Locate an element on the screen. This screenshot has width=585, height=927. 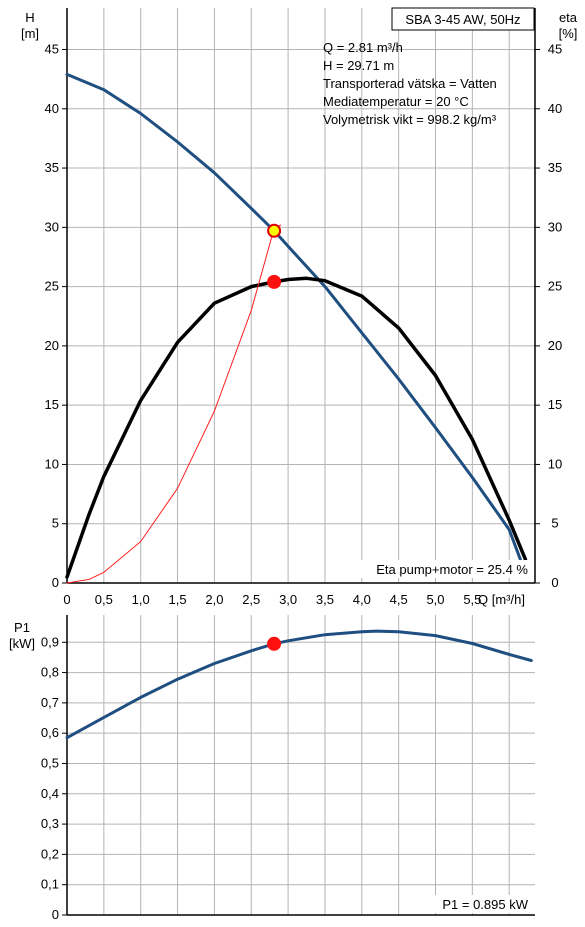
x-tick-label: 4,0 is located at coordinates (362, 599).